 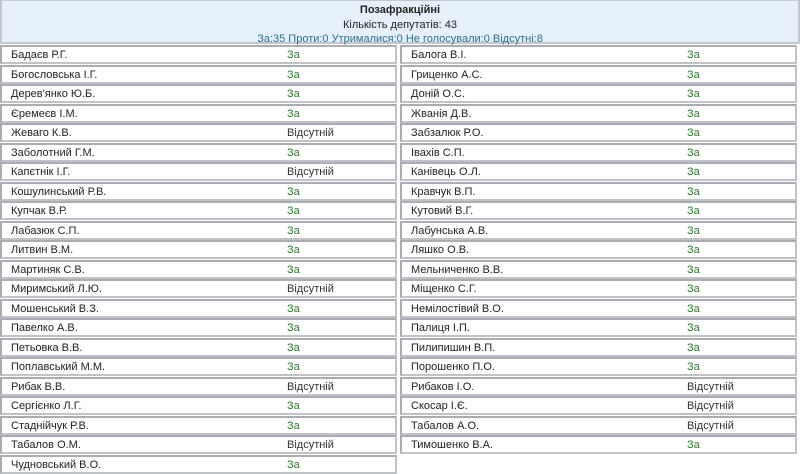 What do you see at coordinates (598, 93) in the screenshot?
I see `deputy-row: Доній О.С. За` at bounding box center [598, 93].